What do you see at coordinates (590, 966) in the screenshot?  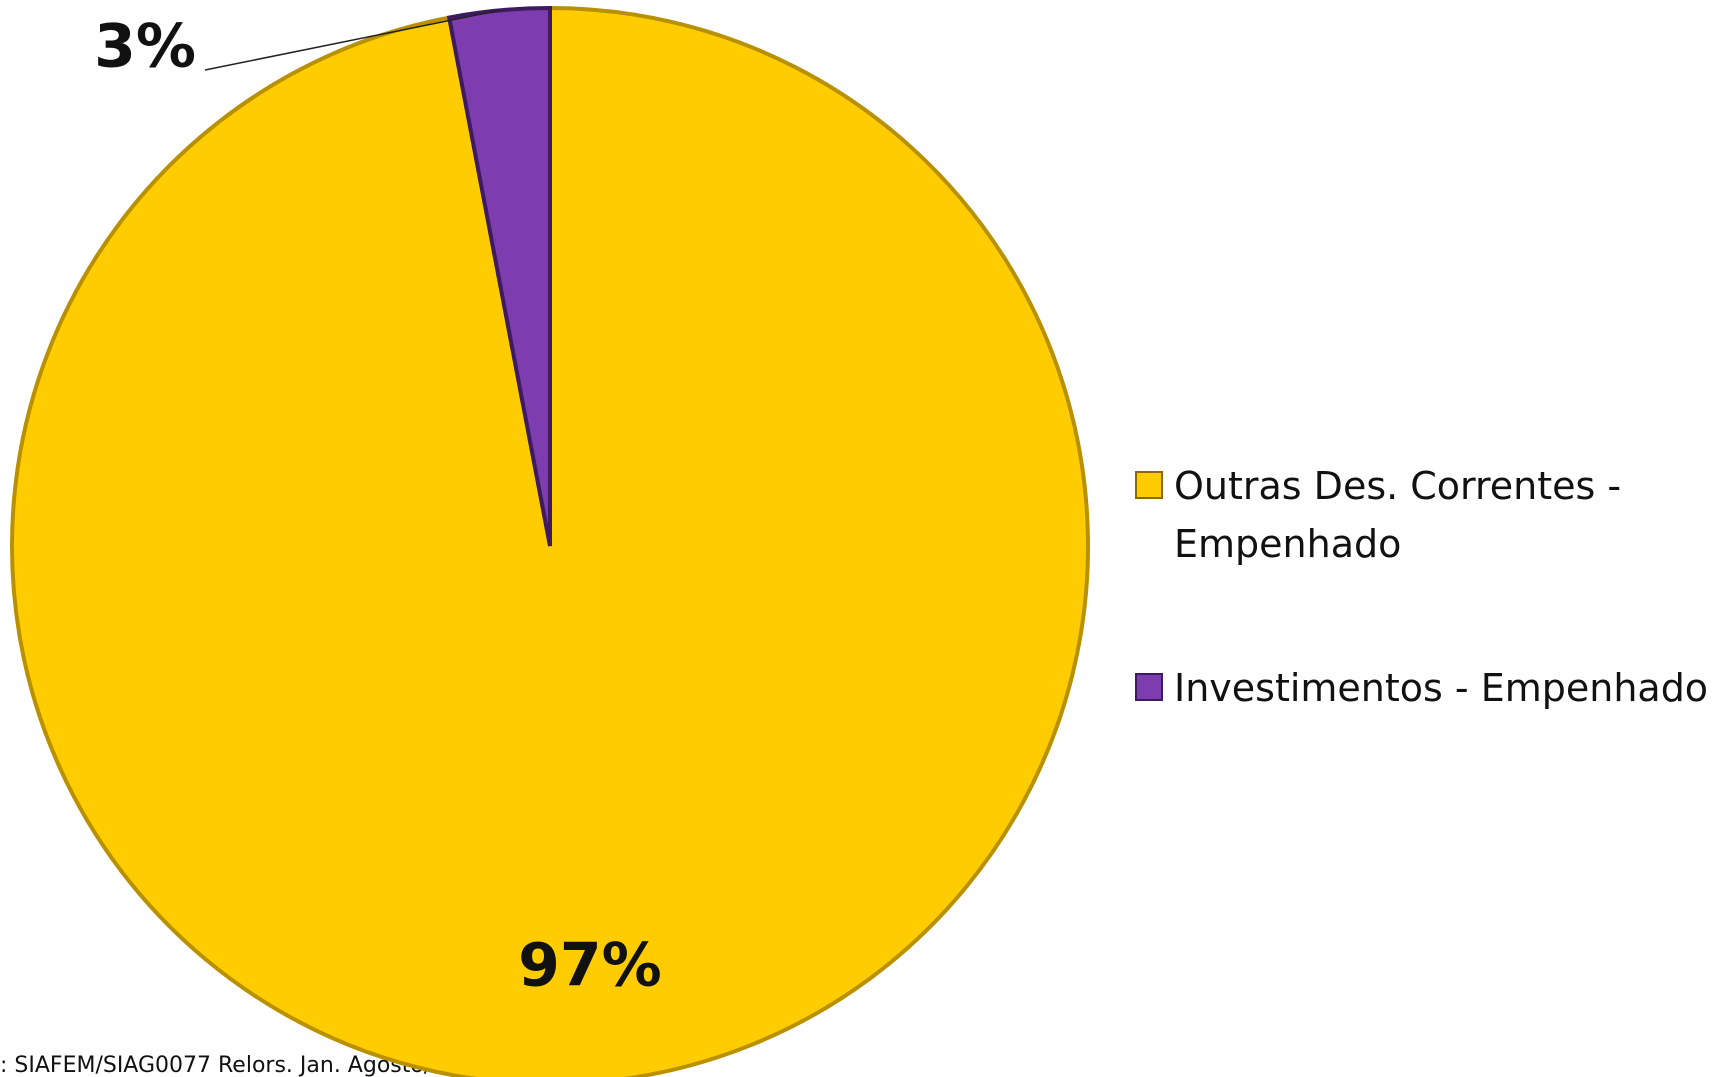 I see `data-label: 97%` at bounding box center [590, 966].